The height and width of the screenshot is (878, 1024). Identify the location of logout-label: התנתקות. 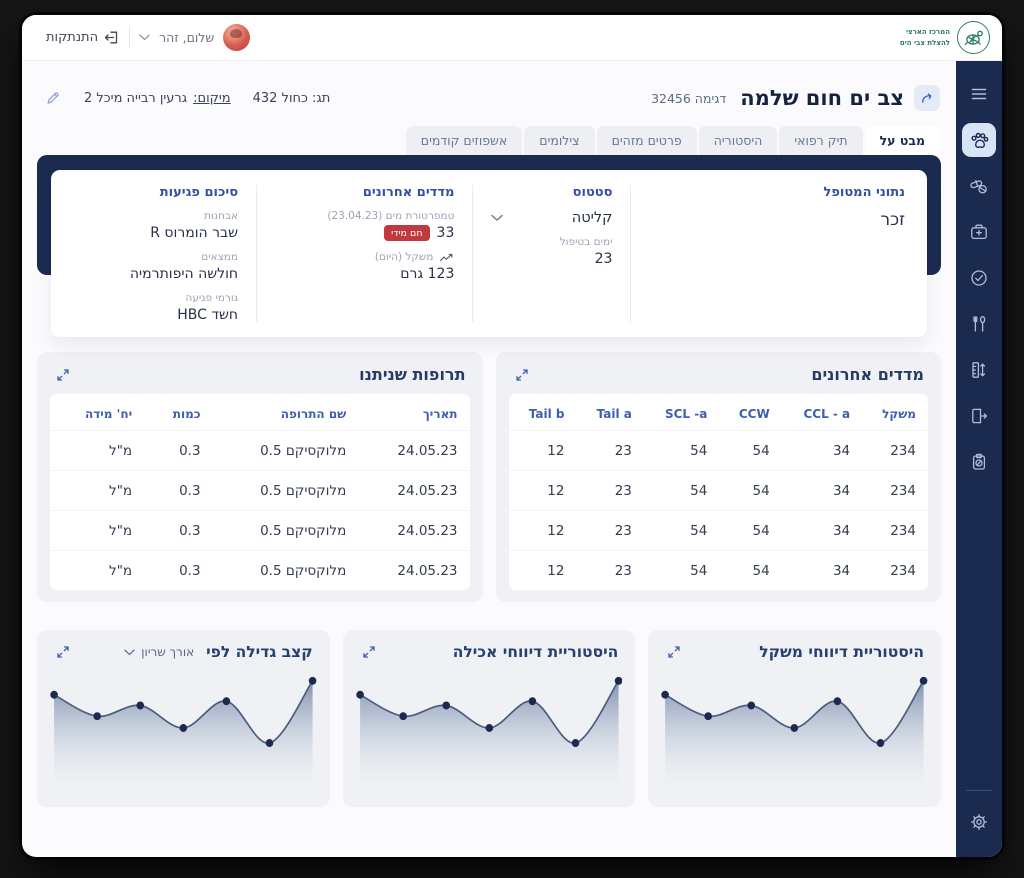
(72, 37).